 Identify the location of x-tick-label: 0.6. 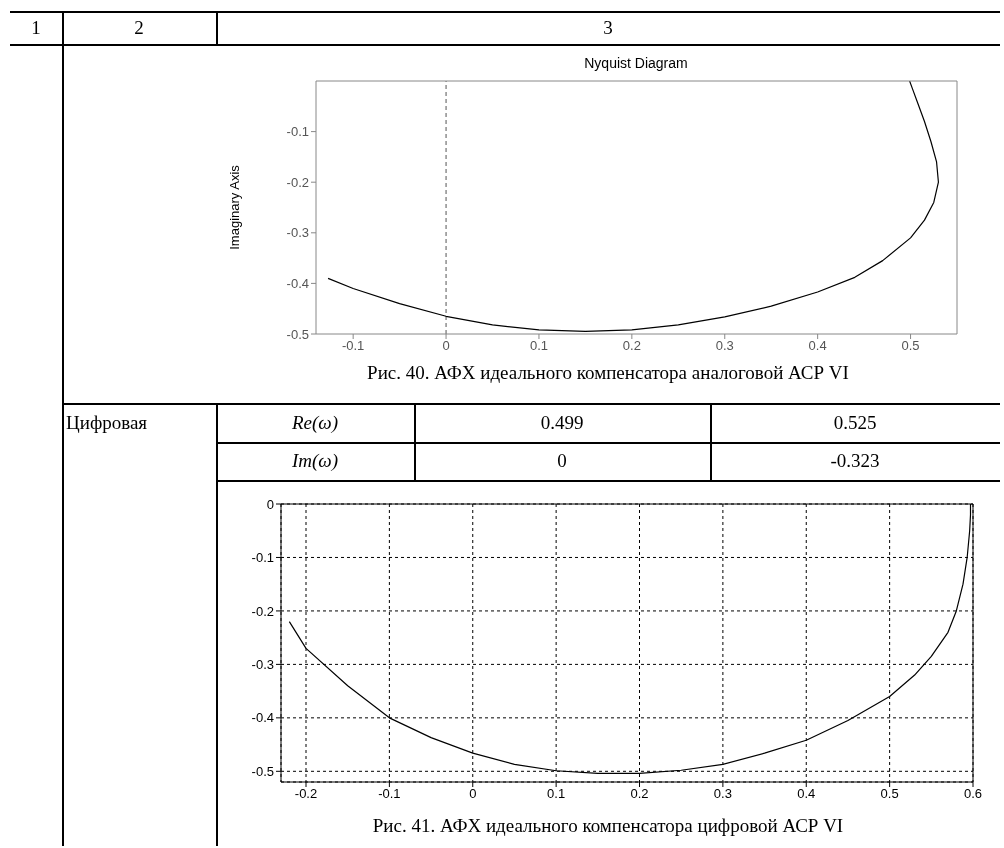
(973, 794).